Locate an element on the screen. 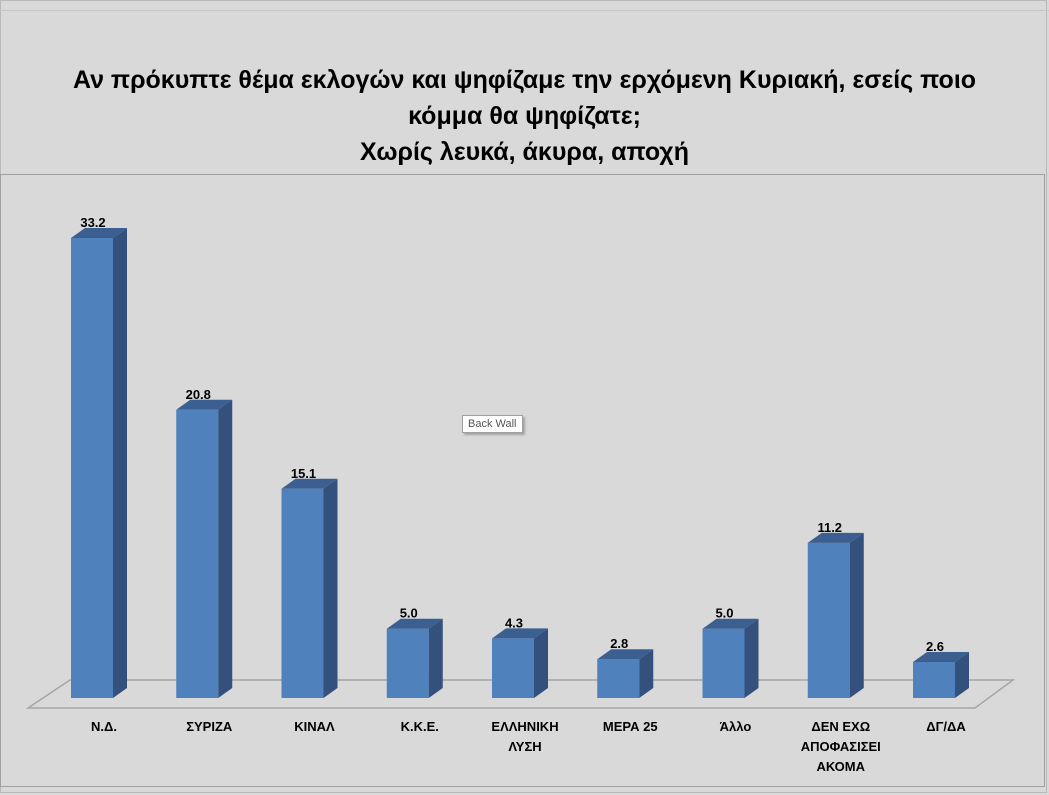 This screenshot has height=795, width=1049. category-label-9: ΔΓ/ΔΑ is located at coordinates (946, 727).